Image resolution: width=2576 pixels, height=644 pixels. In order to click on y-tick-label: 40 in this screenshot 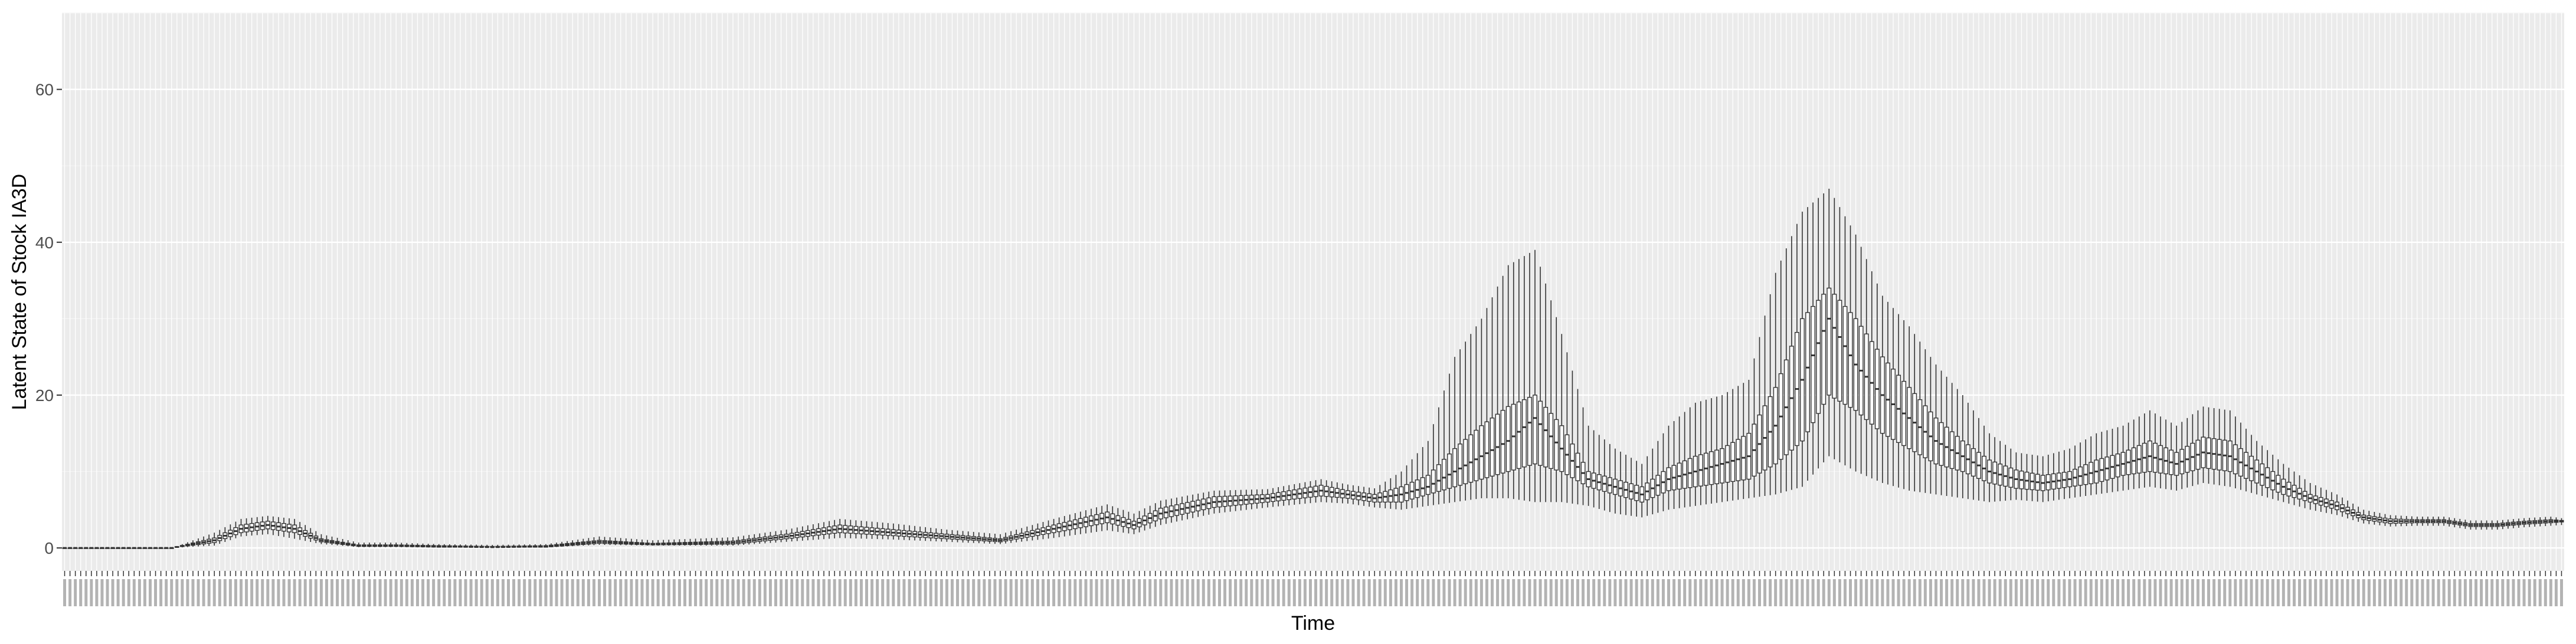, I will do `click(45, 243)`.